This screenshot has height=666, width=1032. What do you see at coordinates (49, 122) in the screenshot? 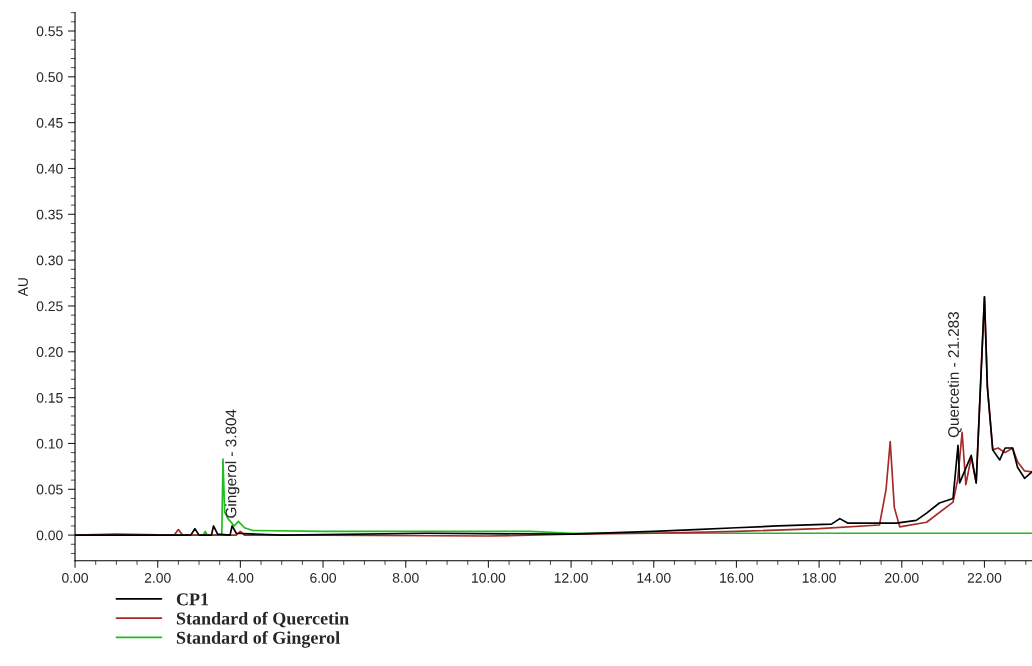
I see `y-tick-label: 0.45` at bounding box center [49, 122].